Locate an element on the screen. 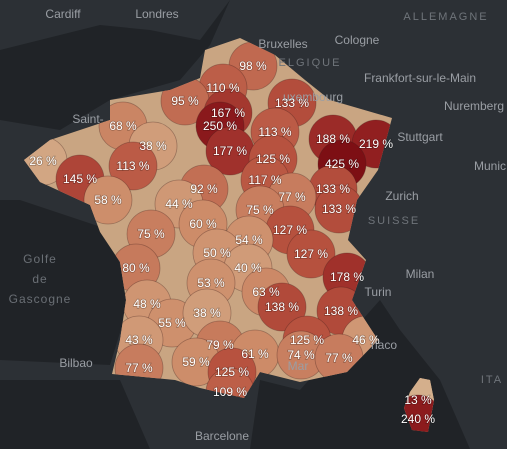 This screenshot has height=449, width=507. place-label: ALLEMAGNE is located at coordinates (445, 17).